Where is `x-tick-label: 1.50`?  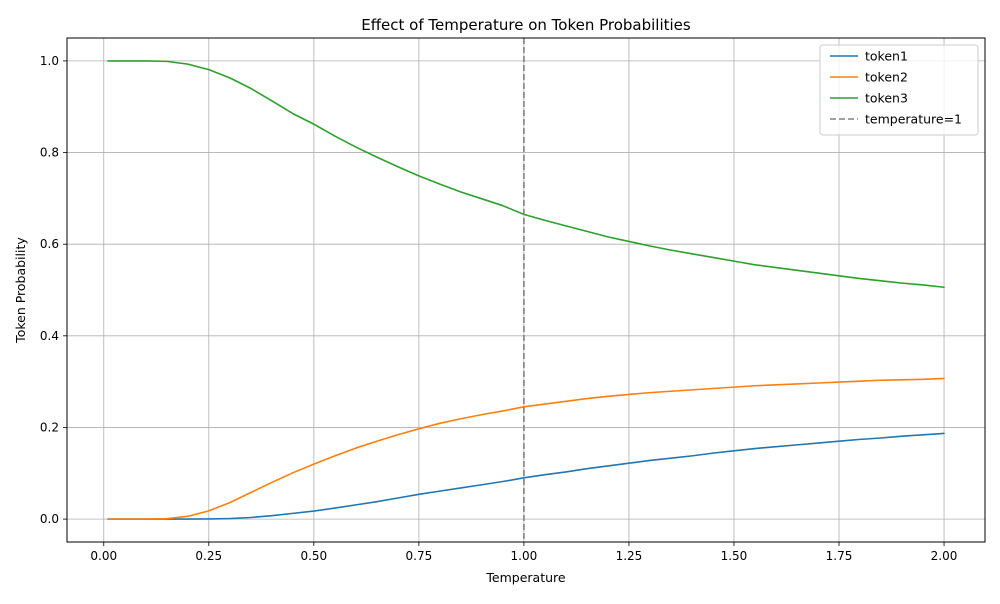
x-tick-label: 1.50 is located at coordinates (734, 556).